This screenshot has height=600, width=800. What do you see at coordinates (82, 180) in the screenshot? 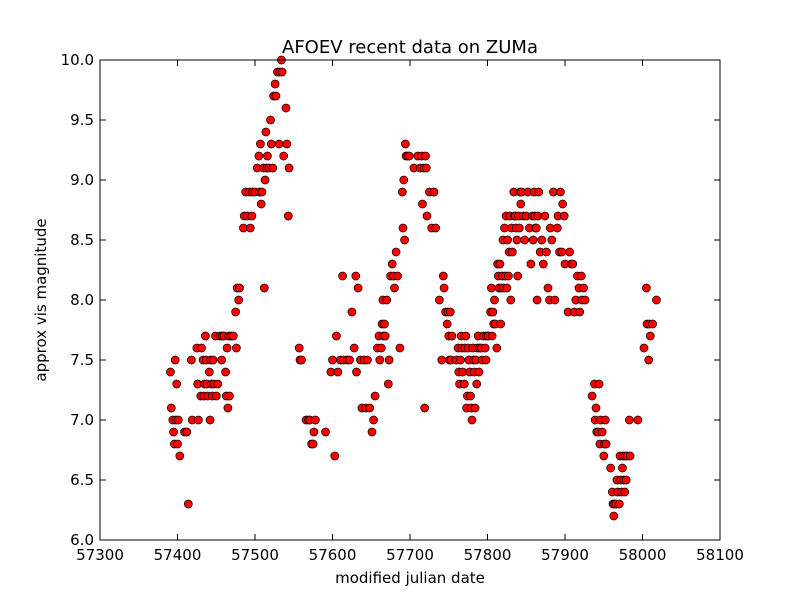
I see `y-tick-label: 9.0` at bounding box center [82, 180].